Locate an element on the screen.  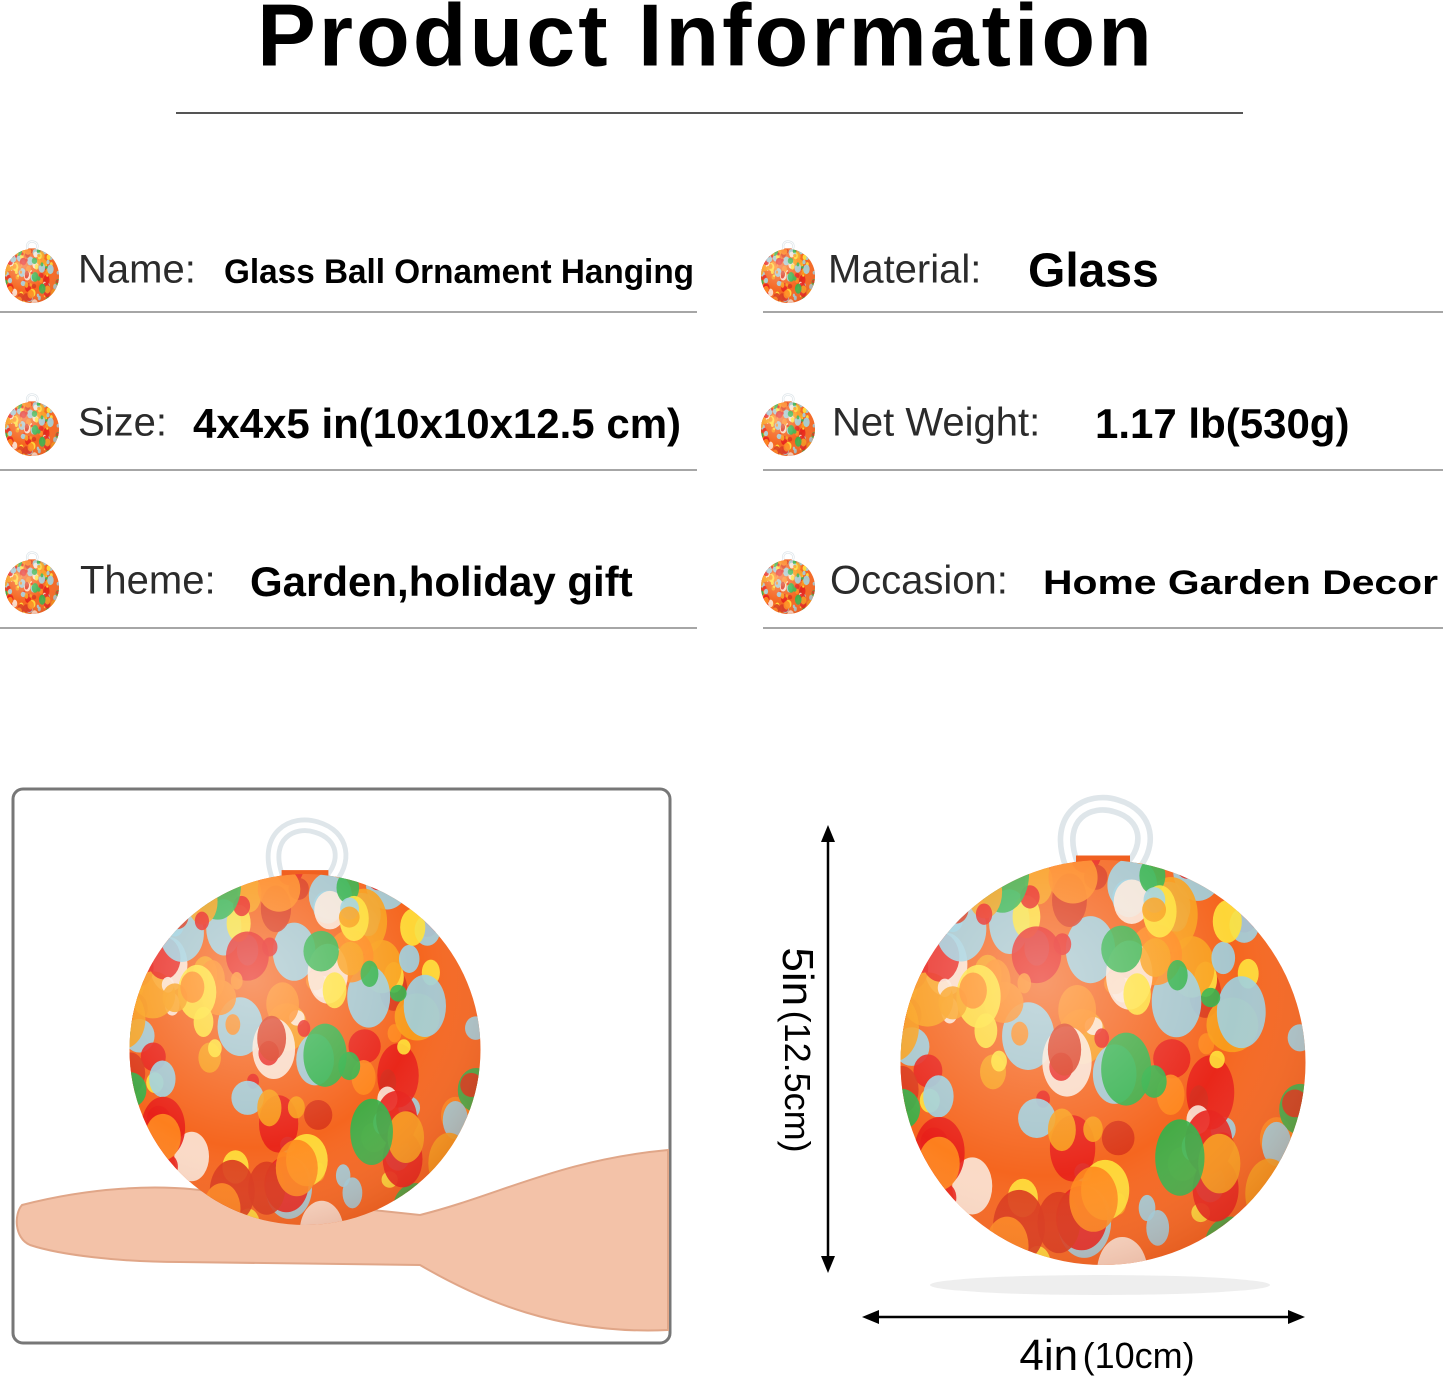
spec-value: 1.17 lb(530g) is located at coordinates (1222, 423).